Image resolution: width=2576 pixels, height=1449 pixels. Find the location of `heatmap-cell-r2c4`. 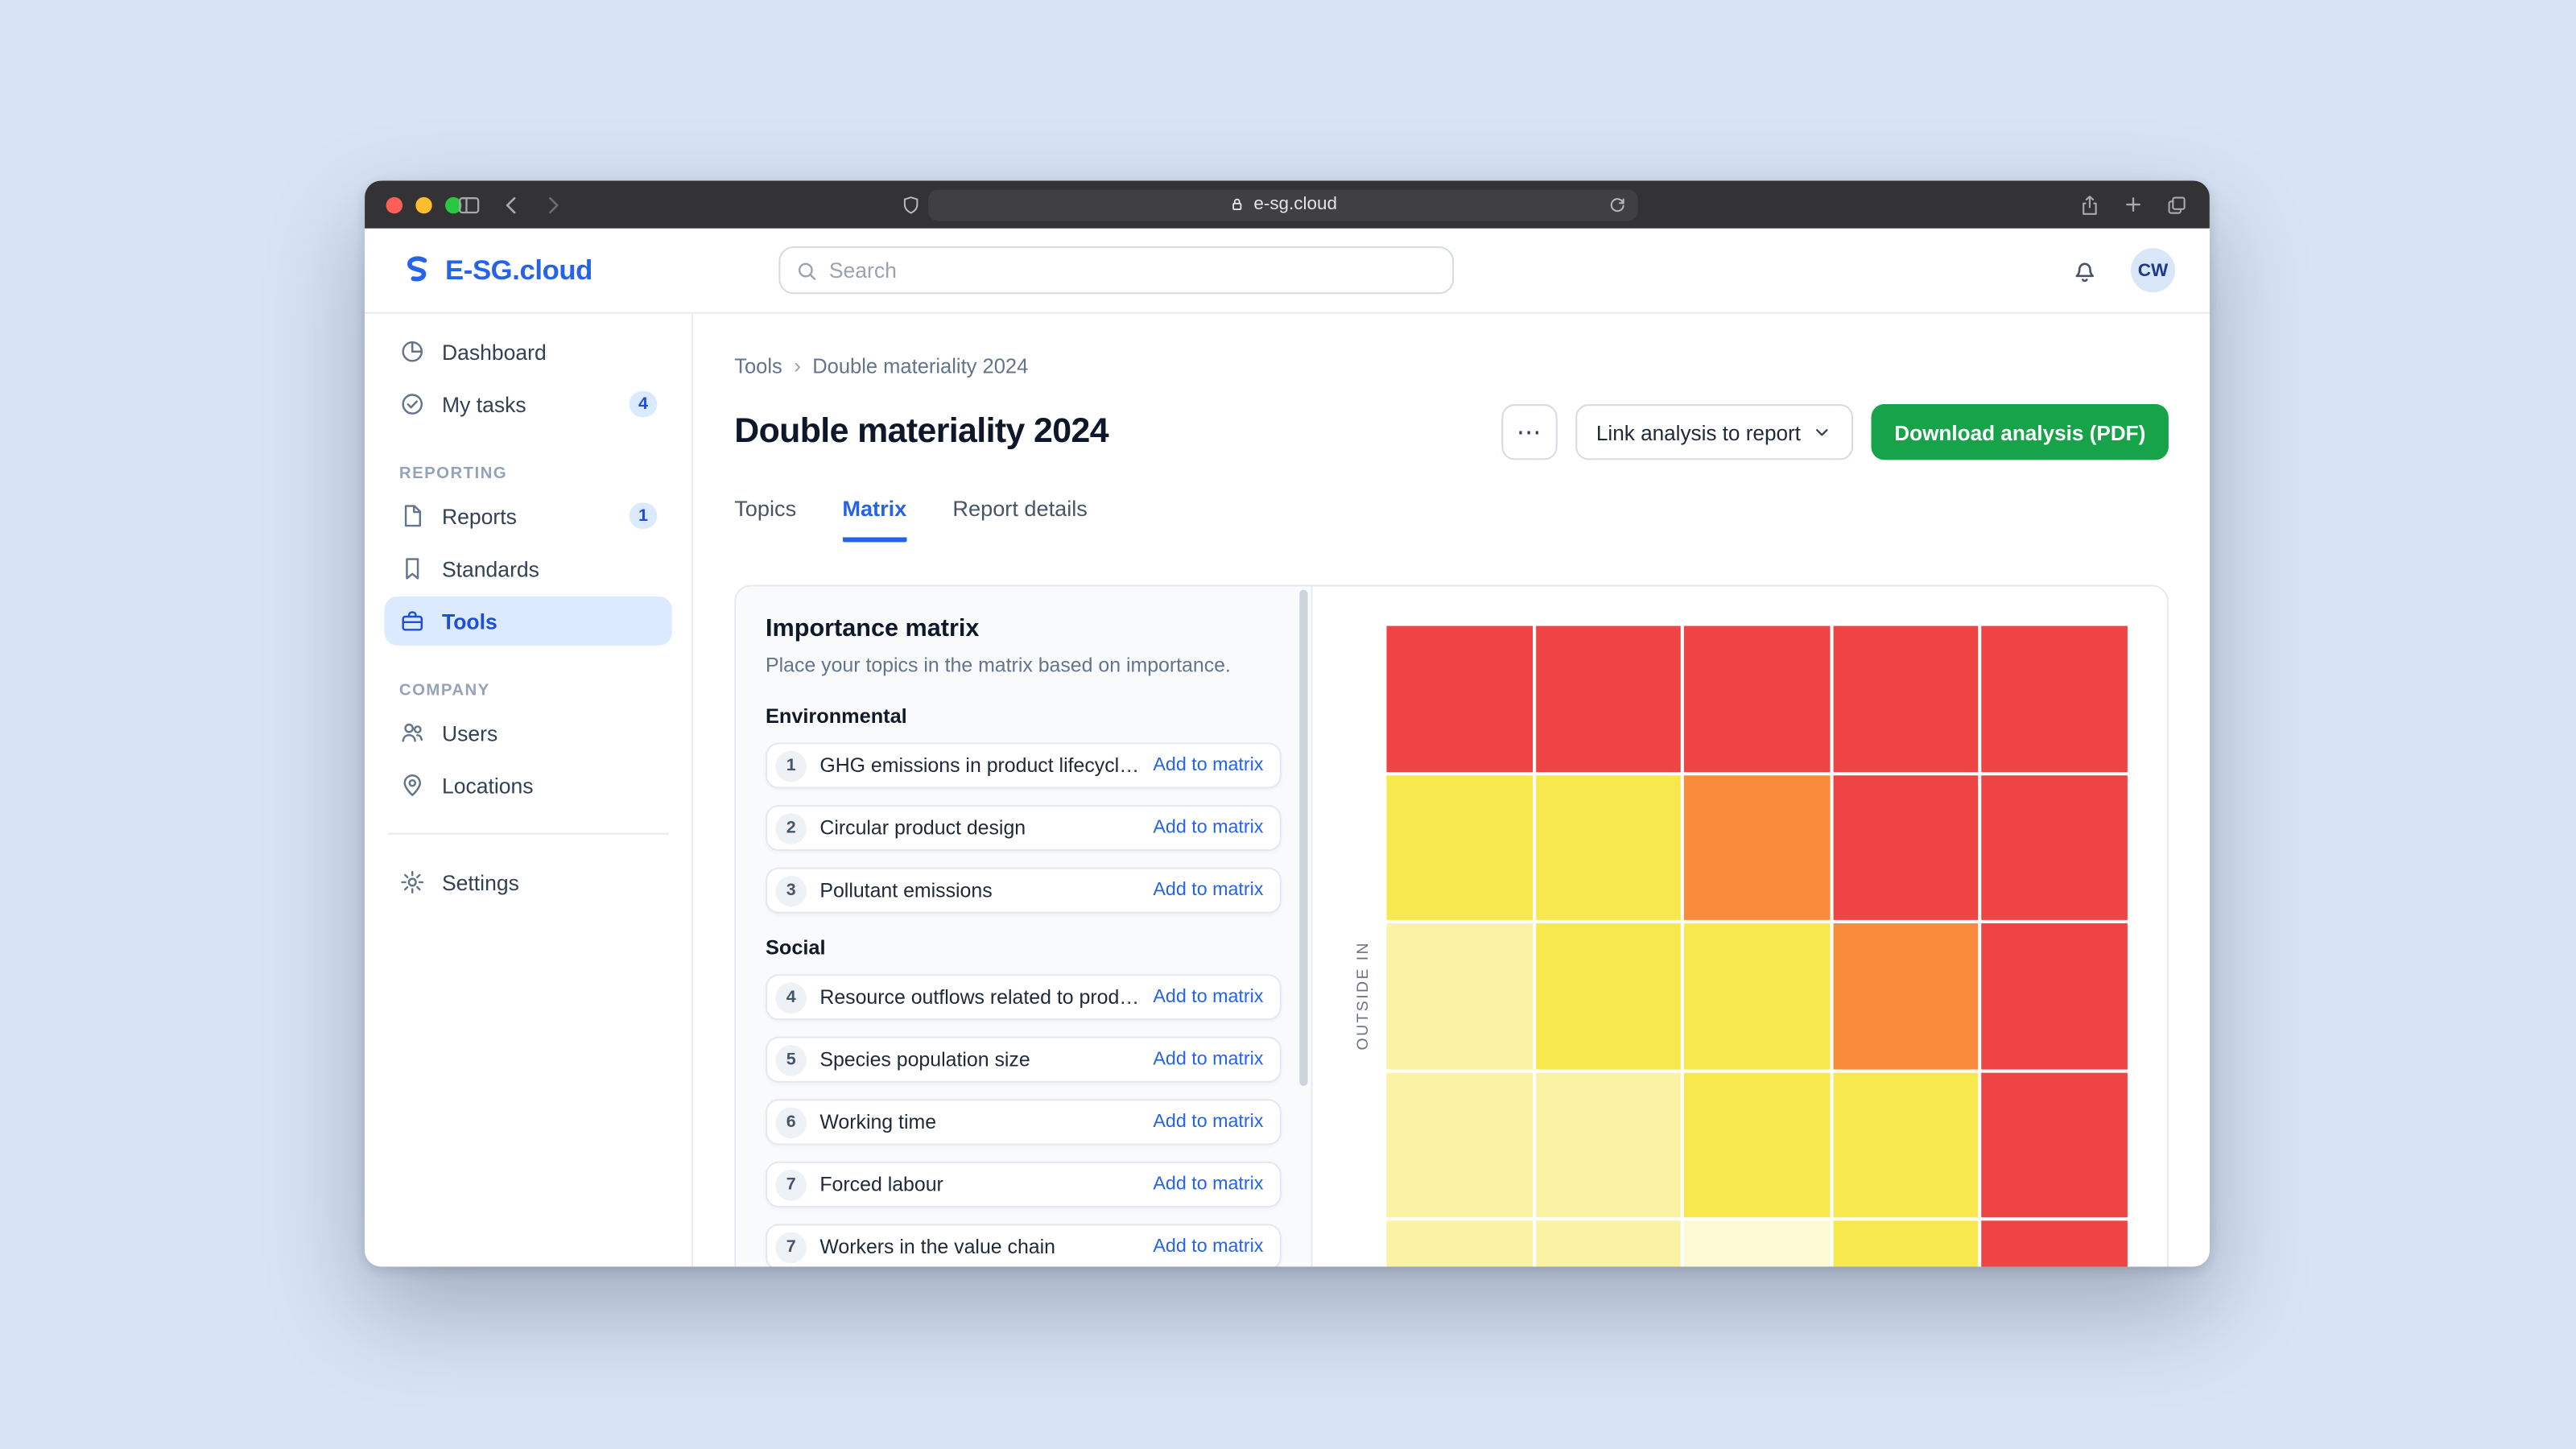

heatmap-cell-r2c4 is located at coordinates (1906, 847).